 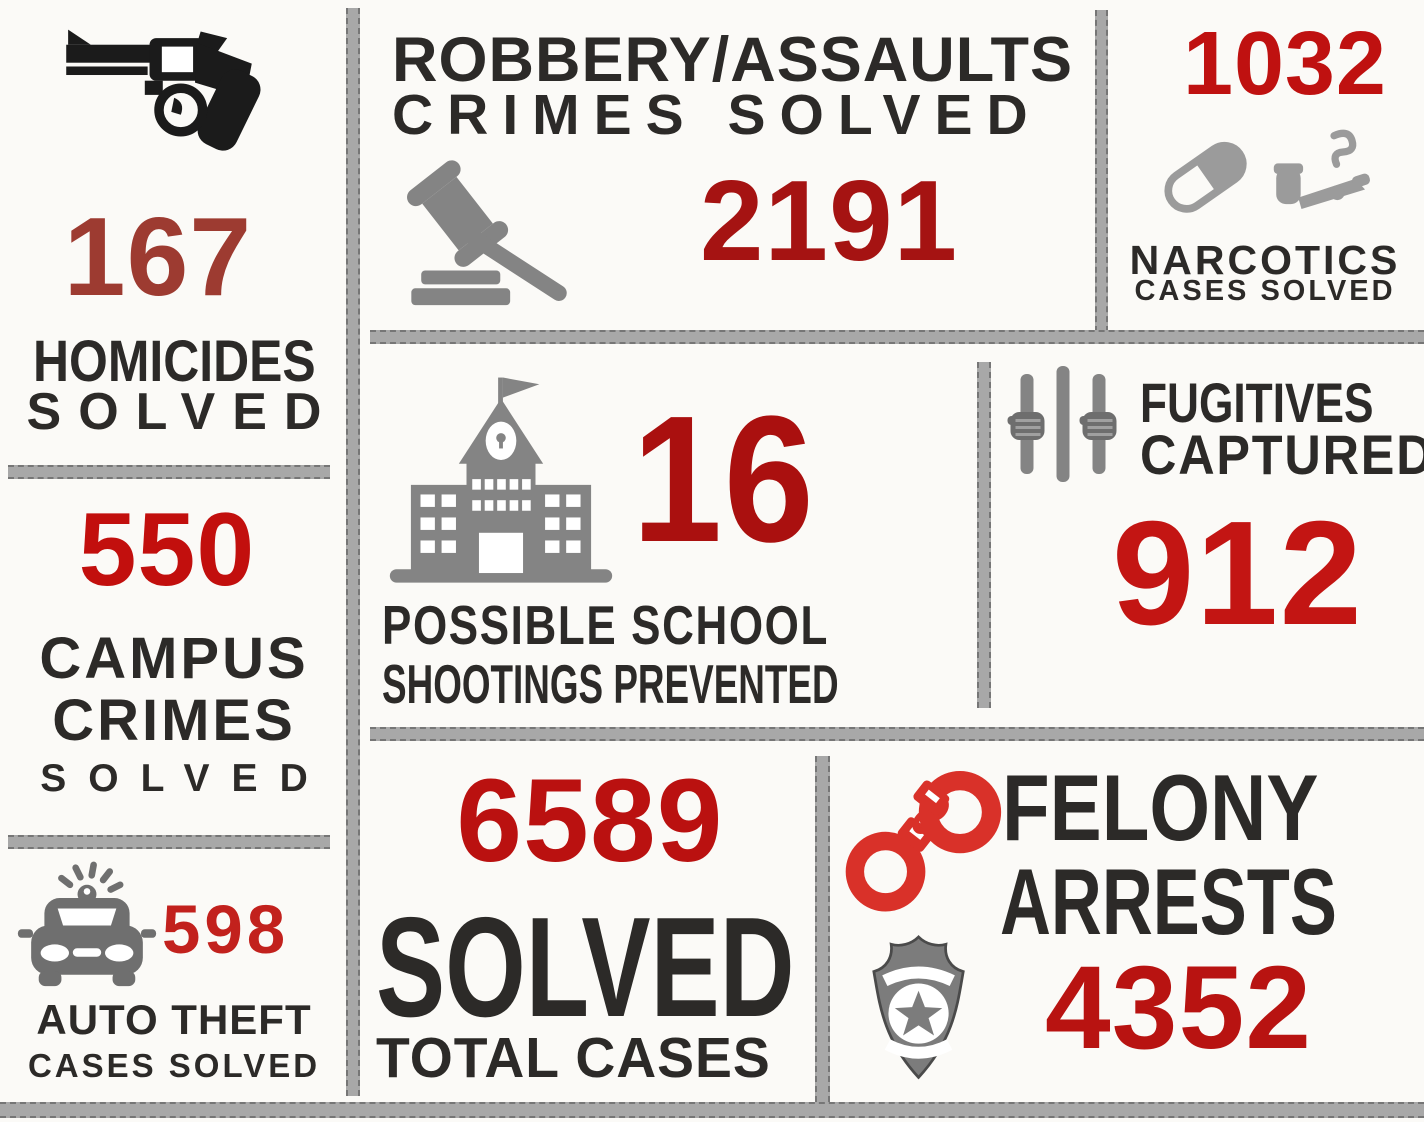 I want to click on divider-vertical-main, so click(x=353, y=552).